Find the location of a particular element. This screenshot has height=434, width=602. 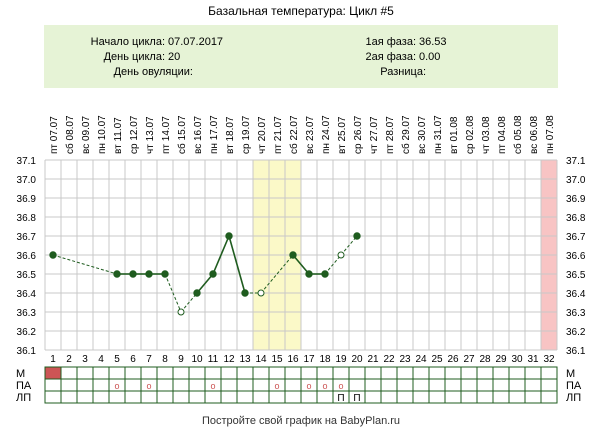

phase2-value: 0.00 is located at coordinates (429, 57).